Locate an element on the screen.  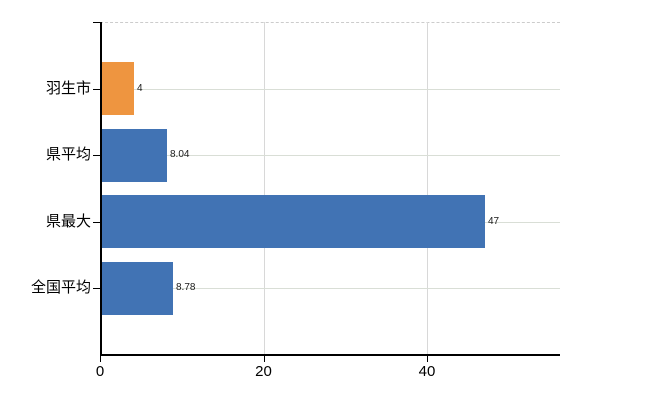
bar-value-label: 8.78 is located at coordinates (186, 287).